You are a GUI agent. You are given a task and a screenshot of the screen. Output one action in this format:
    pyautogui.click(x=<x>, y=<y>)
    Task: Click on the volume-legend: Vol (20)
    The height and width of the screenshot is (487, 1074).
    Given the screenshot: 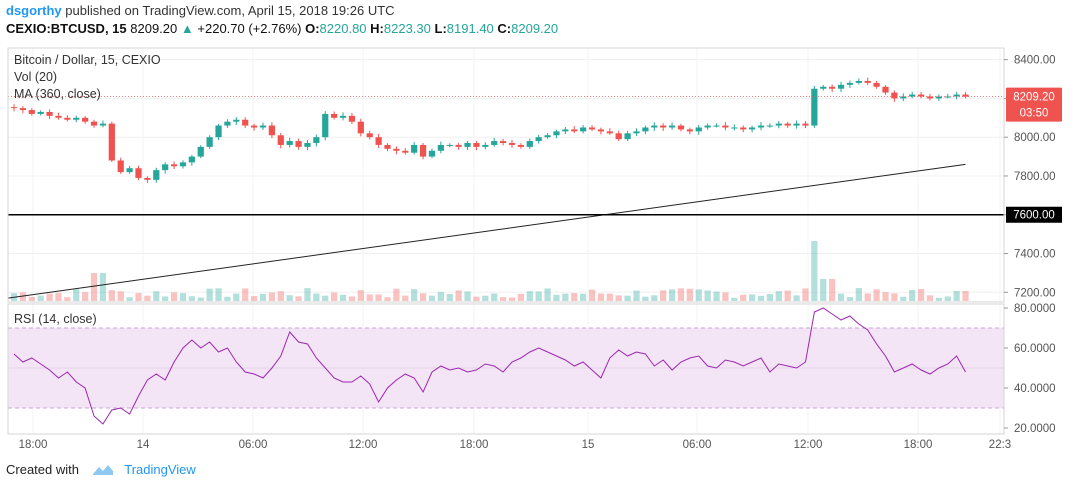 What is the action you would take?
    pyautogui.click(x=36, y=77)
    